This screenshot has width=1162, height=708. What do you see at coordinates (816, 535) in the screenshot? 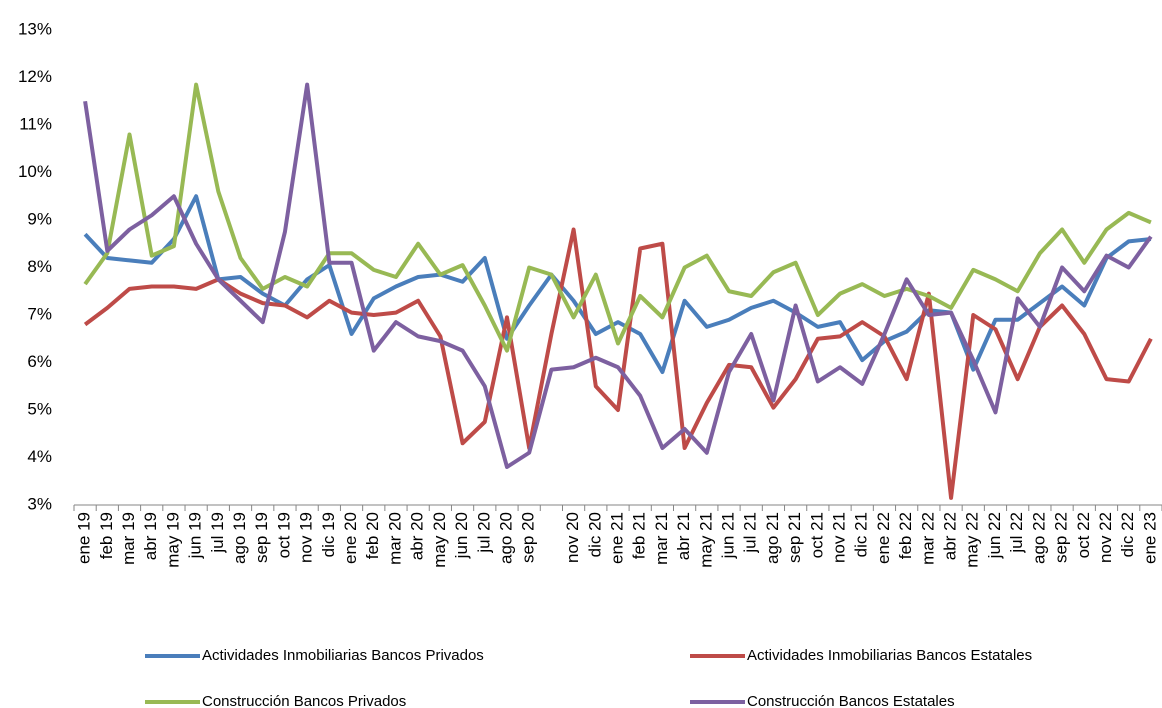
I see `x-tick-label: oct 21` at bounding box center [816, 535].